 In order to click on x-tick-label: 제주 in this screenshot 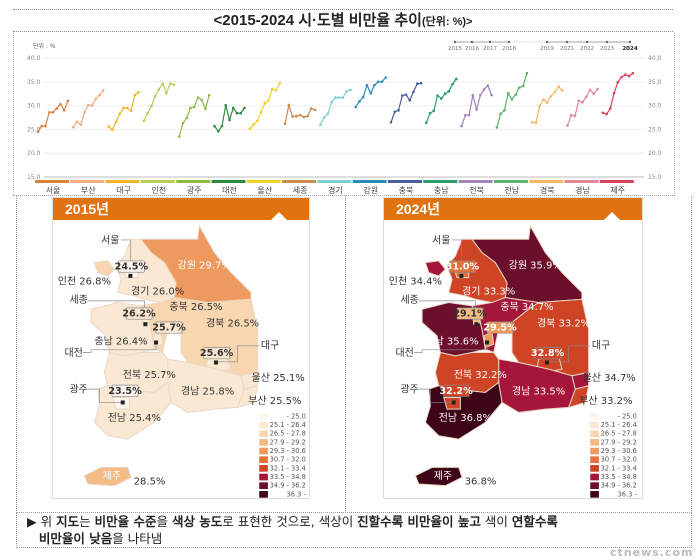, I will do `click(617, 190)`.